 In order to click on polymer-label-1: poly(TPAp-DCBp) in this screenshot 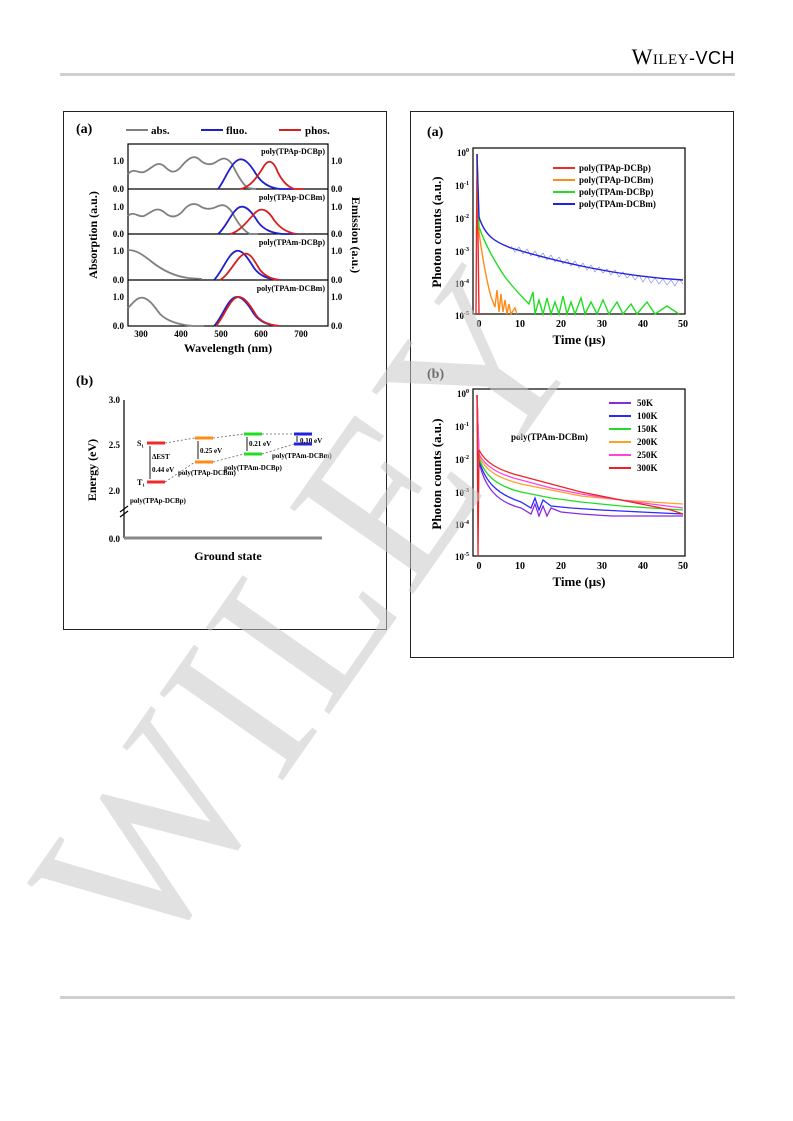, I will do `click(158, 501)`.